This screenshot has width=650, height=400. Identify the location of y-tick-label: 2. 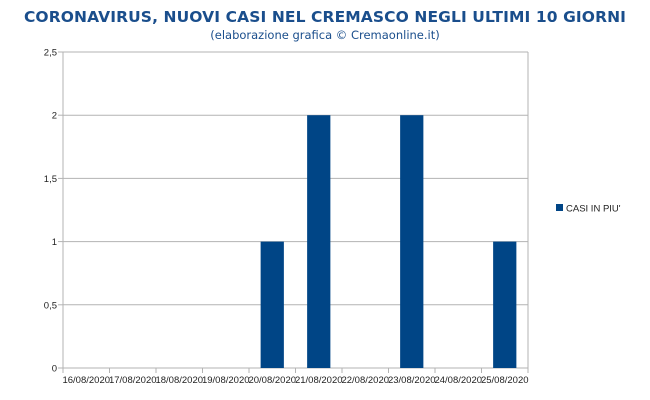
(54, 116).